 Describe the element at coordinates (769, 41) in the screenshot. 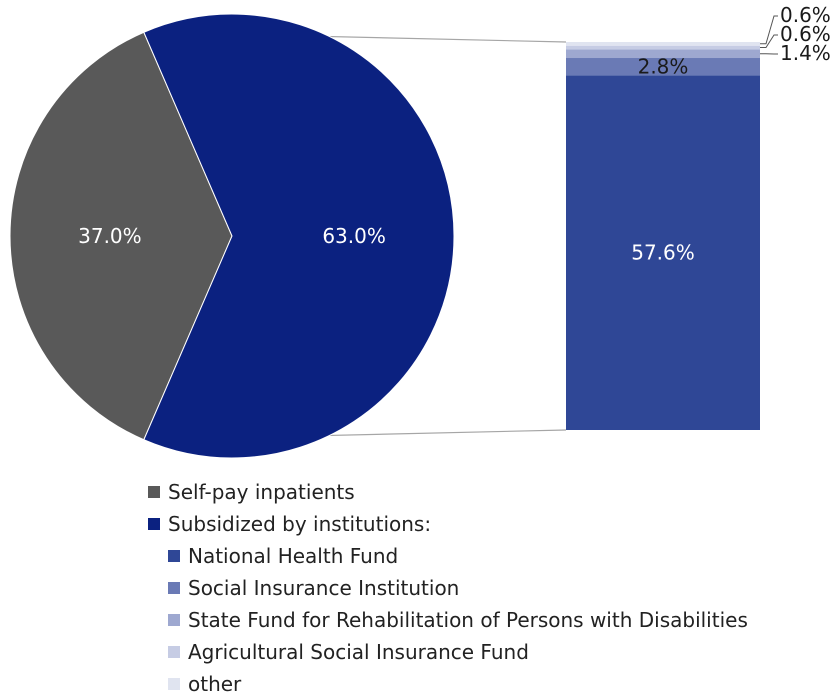

I see `leader-line-agricultural-social-insurance-fund` at that location.